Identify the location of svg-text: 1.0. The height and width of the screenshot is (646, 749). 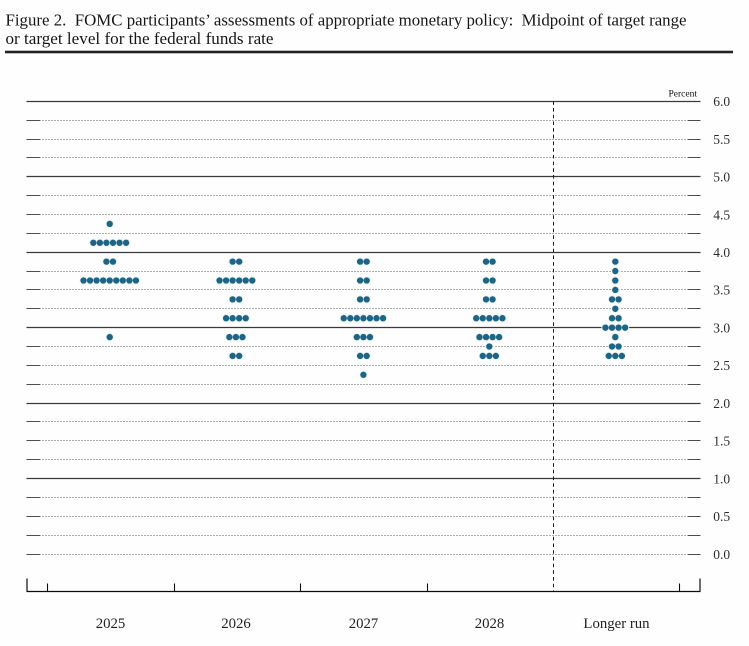
(721, 478).